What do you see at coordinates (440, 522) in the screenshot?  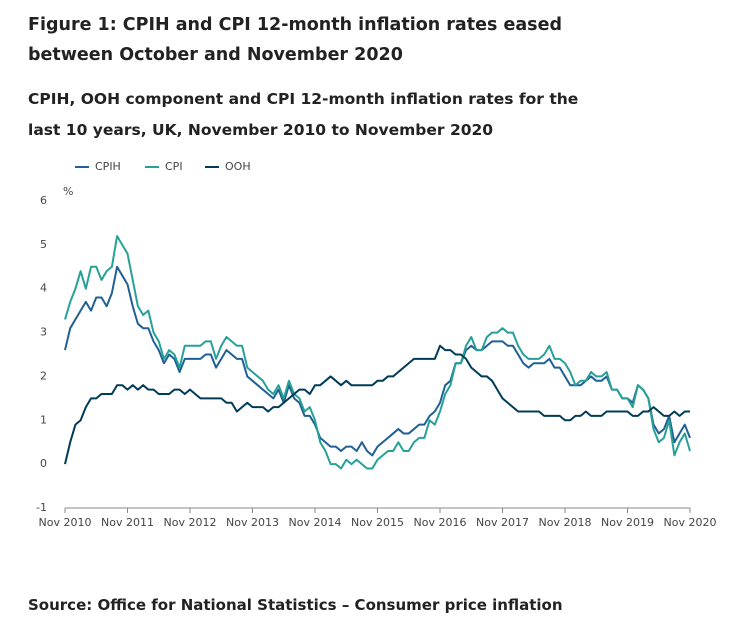 I see `x-tick-label: Nov 2016` at bounding box center [440, 522].